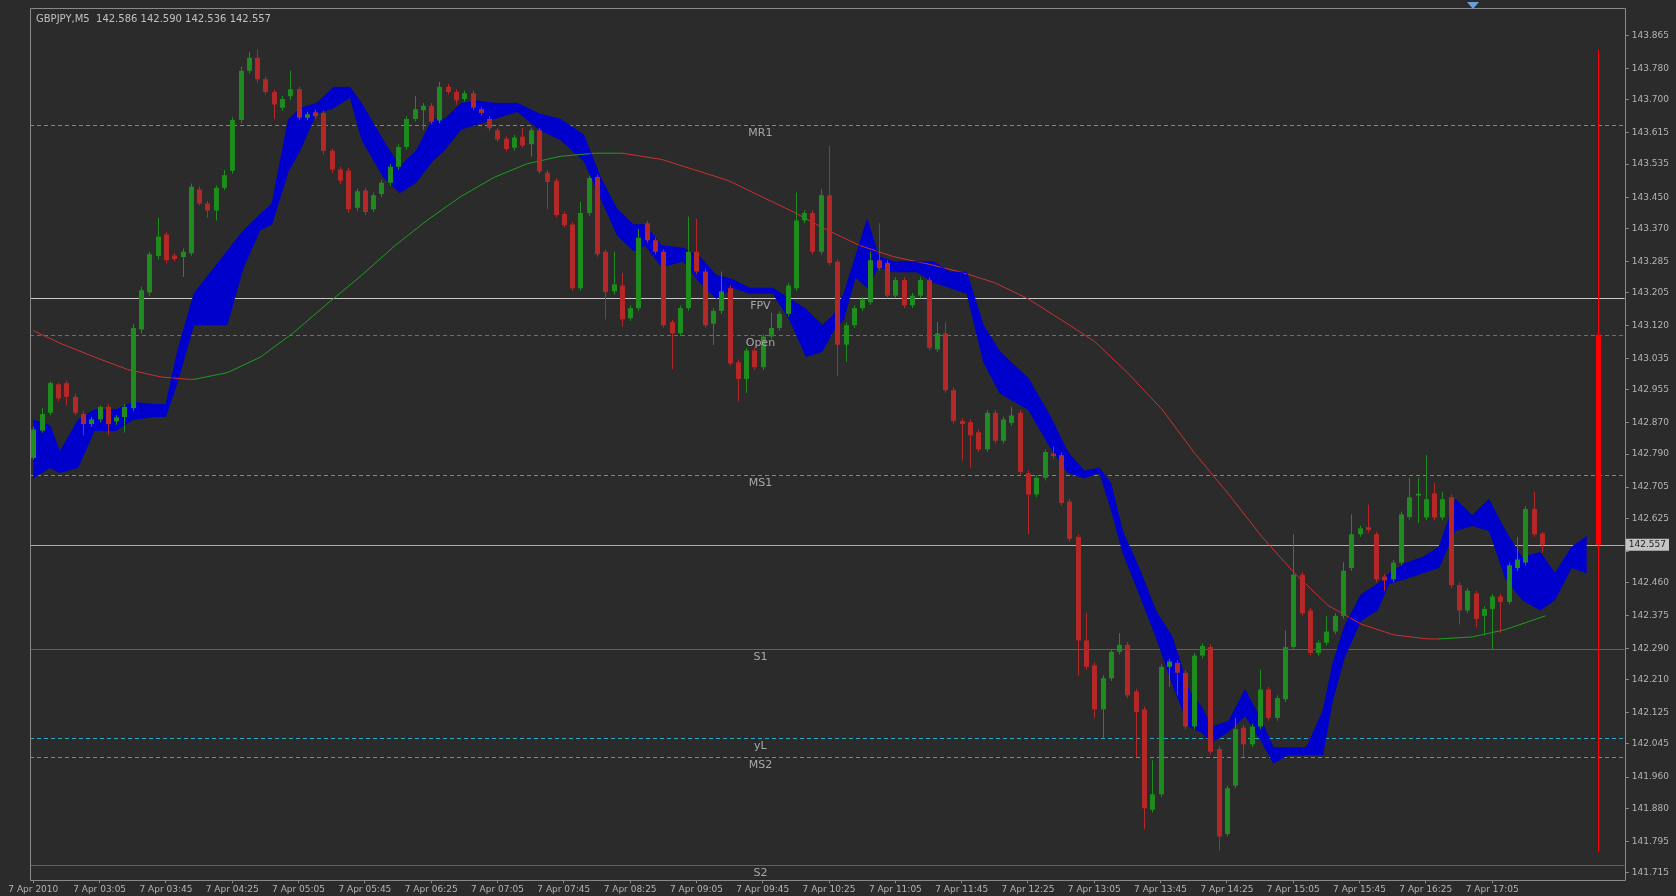 The width and height of the screenshot is (1676, 896). What do you see at coordinates (1650, 291) in the screenshot?
I see `y-tick-label: 143.205` at bounding box center [1650, 291].